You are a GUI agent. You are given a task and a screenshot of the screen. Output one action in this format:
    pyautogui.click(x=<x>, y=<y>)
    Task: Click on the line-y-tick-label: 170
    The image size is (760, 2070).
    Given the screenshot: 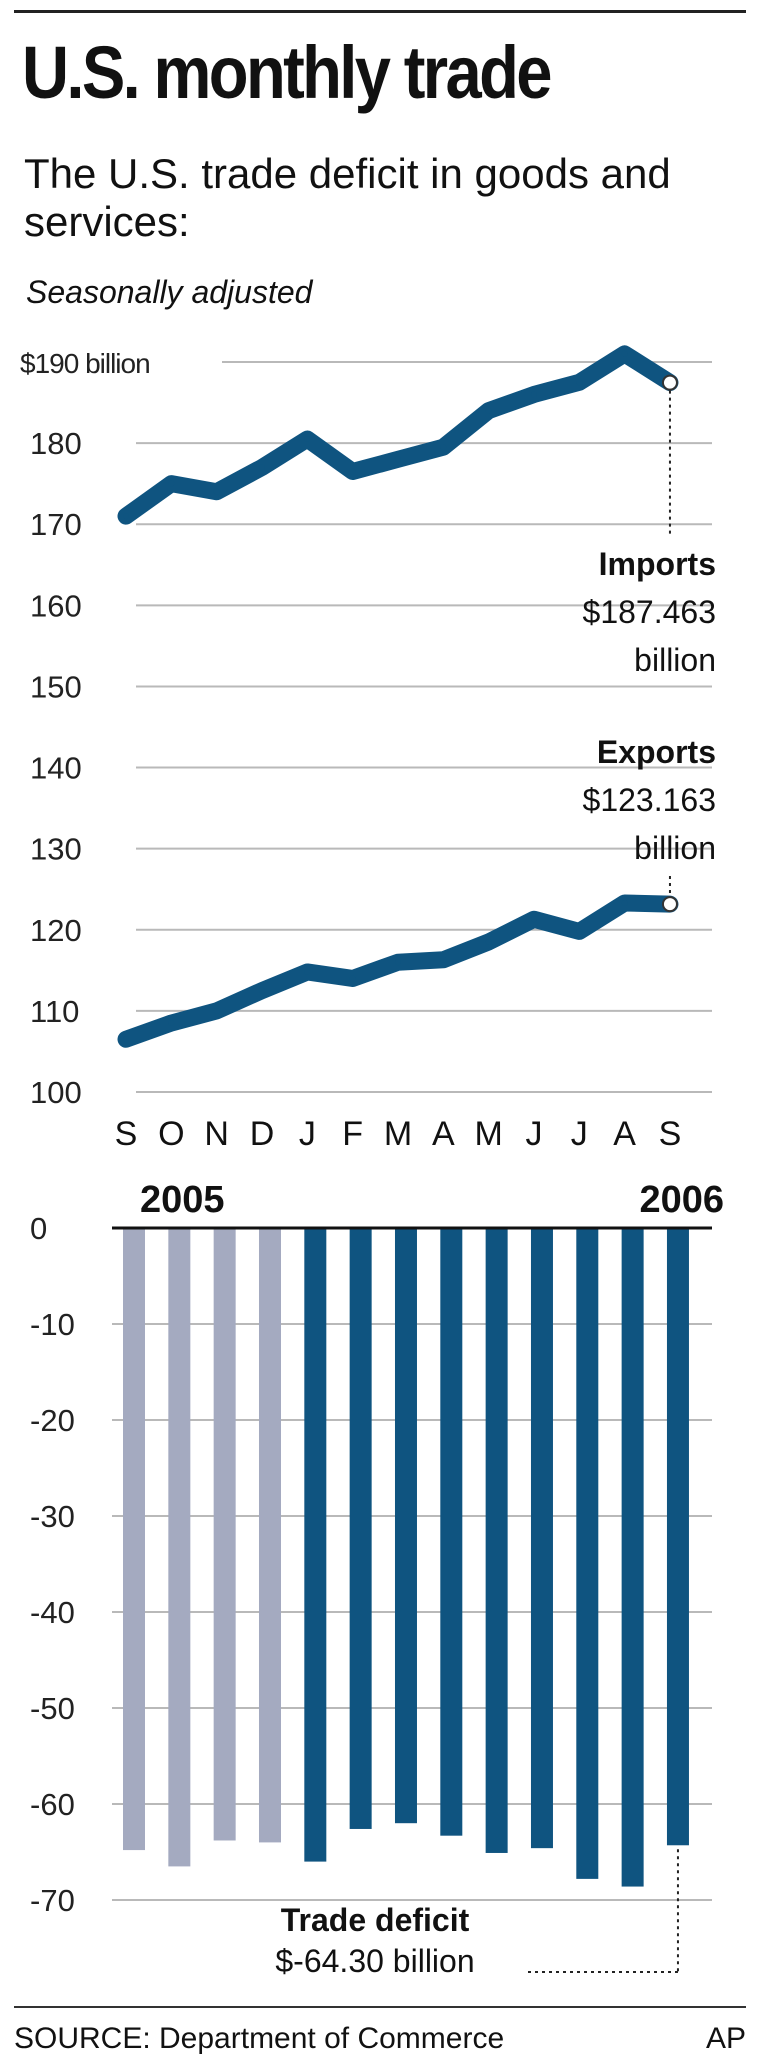 What is the action you would take?
    pyautogui.click(x=56, y=524)
    